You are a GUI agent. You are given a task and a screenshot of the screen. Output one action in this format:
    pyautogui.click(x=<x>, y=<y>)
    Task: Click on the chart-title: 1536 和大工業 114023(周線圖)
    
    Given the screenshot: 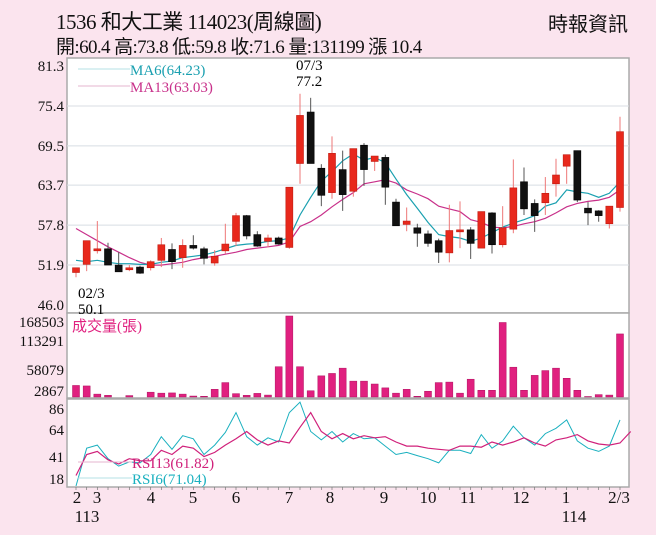 What is the action you would take?
    pyautogui.click(x=189, y=22)
    